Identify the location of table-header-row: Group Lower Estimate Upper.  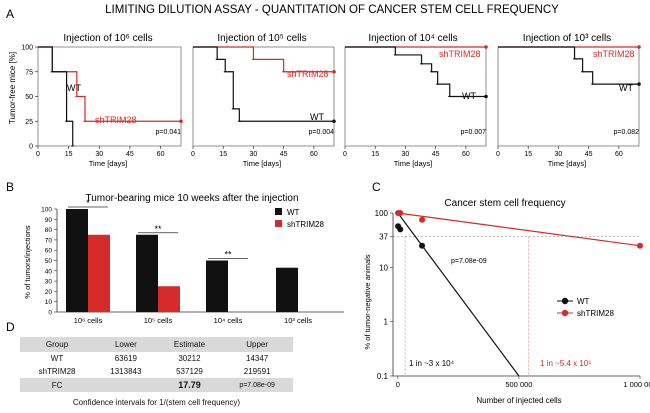
(156, 344).